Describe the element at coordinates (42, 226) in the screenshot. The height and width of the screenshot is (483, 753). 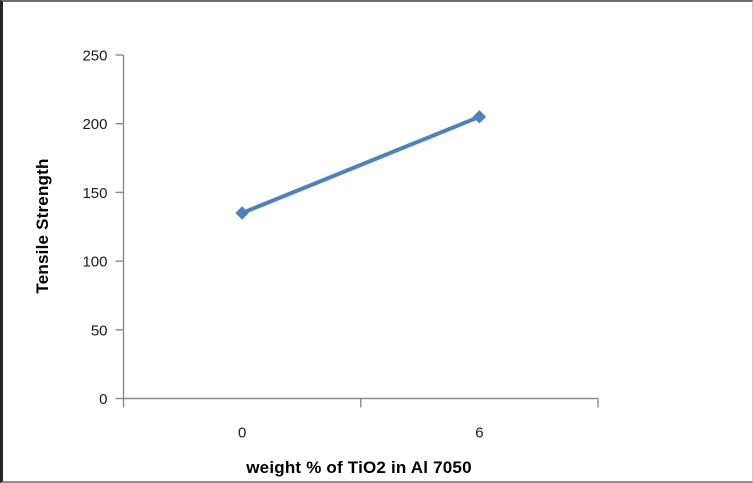
I see `y-axis-title: Tensile Strength` at that location.